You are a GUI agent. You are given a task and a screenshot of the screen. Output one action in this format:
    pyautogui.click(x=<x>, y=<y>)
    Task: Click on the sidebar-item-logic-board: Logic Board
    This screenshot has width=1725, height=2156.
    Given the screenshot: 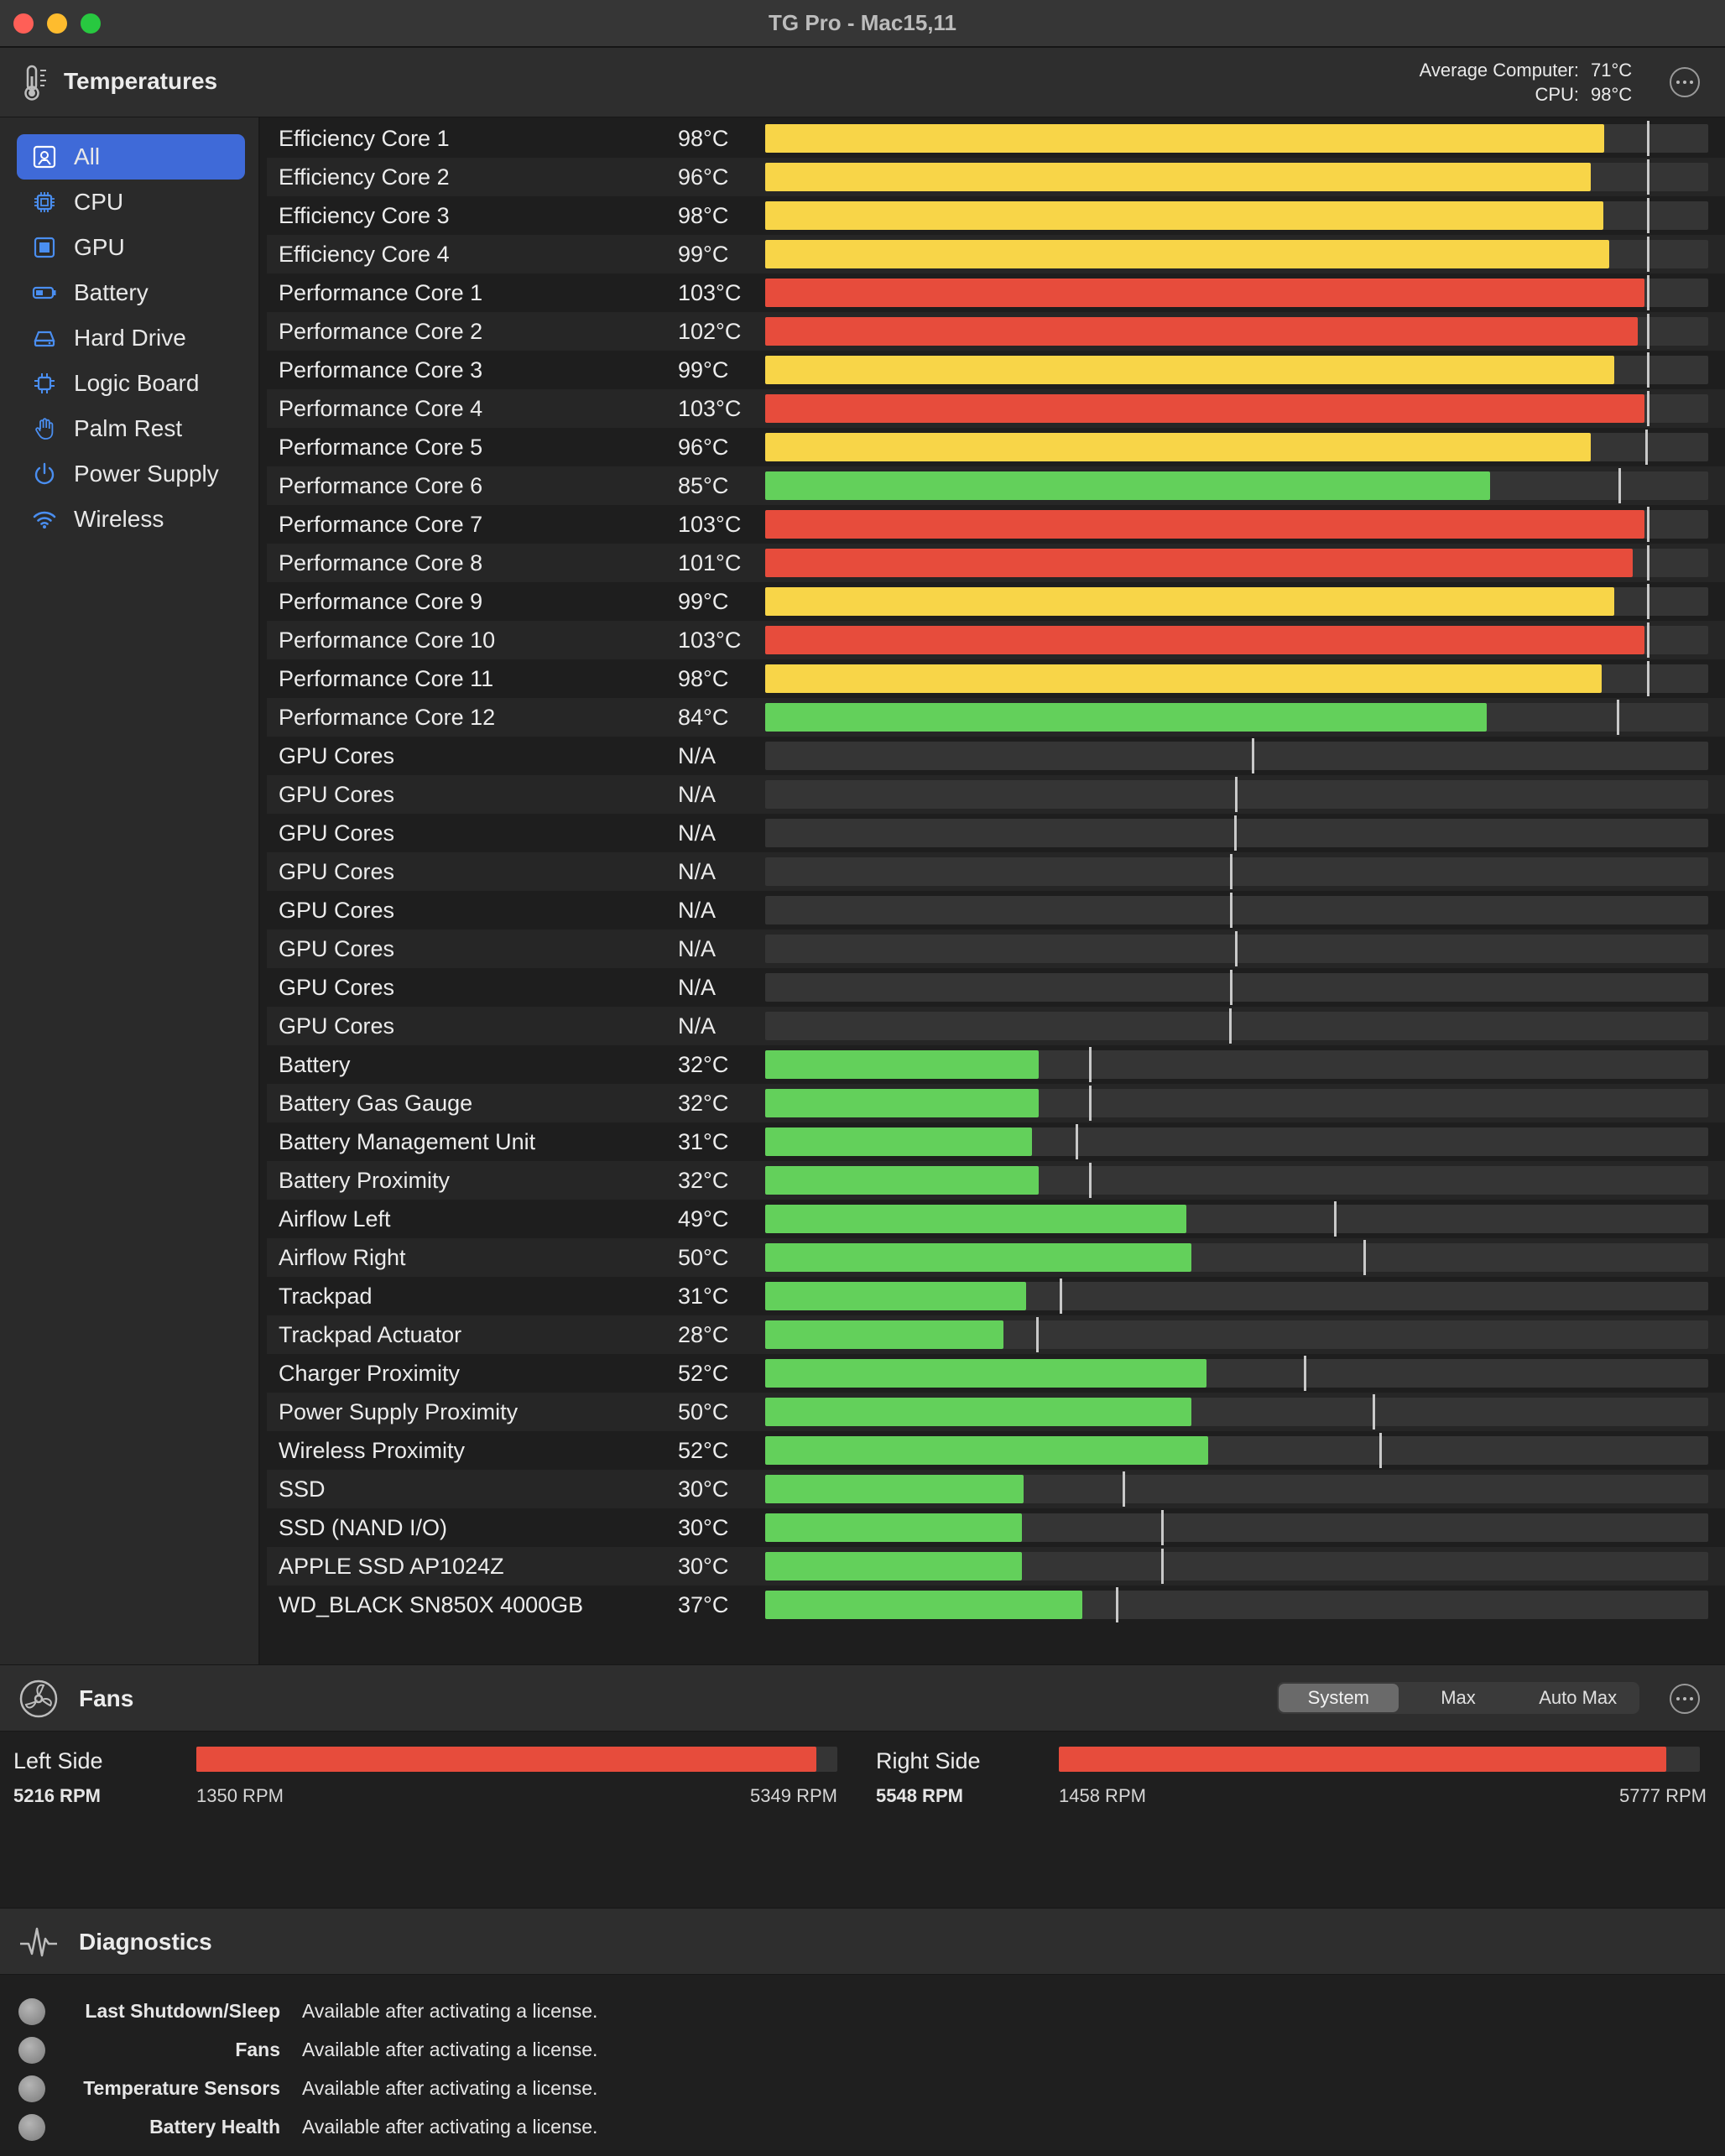 What is the action you would take?
    pyautogui.click(x=131, y=383)
    